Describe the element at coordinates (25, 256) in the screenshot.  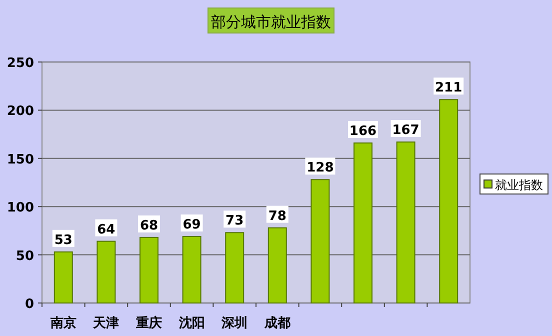
I see `y-tick-label: 50` at that location.